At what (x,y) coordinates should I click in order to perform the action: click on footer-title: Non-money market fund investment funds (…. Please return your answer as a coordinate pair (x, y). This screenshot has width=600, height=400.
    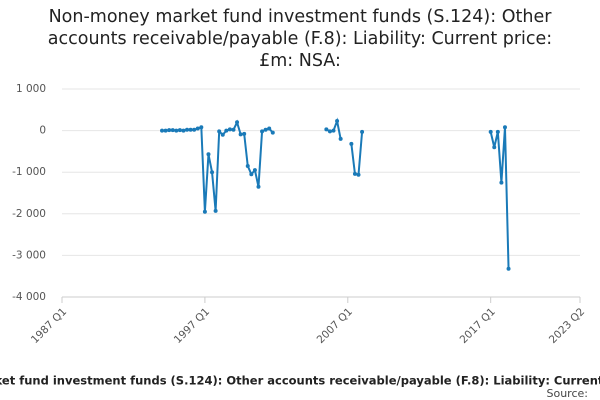
    Looking at the image, I should click on (300, 381).